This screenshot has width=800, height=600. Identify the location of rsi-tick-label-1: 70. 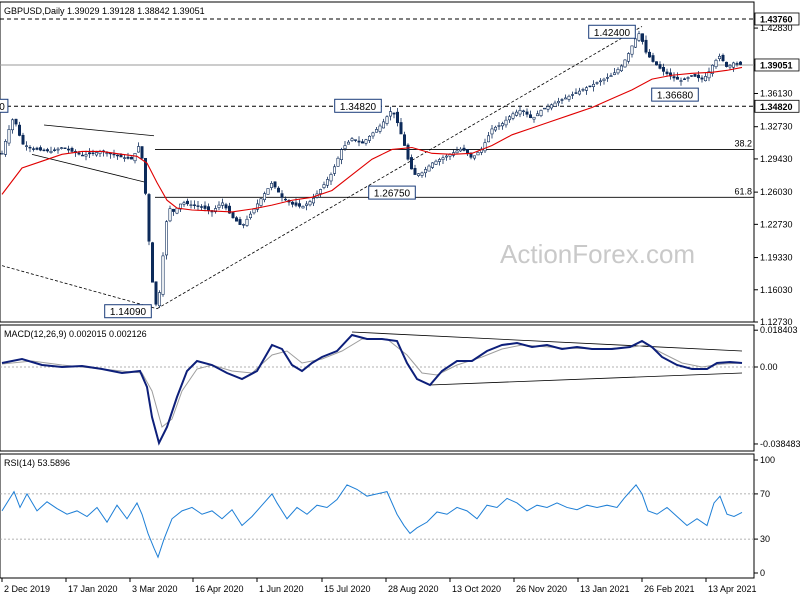
(765, 494).